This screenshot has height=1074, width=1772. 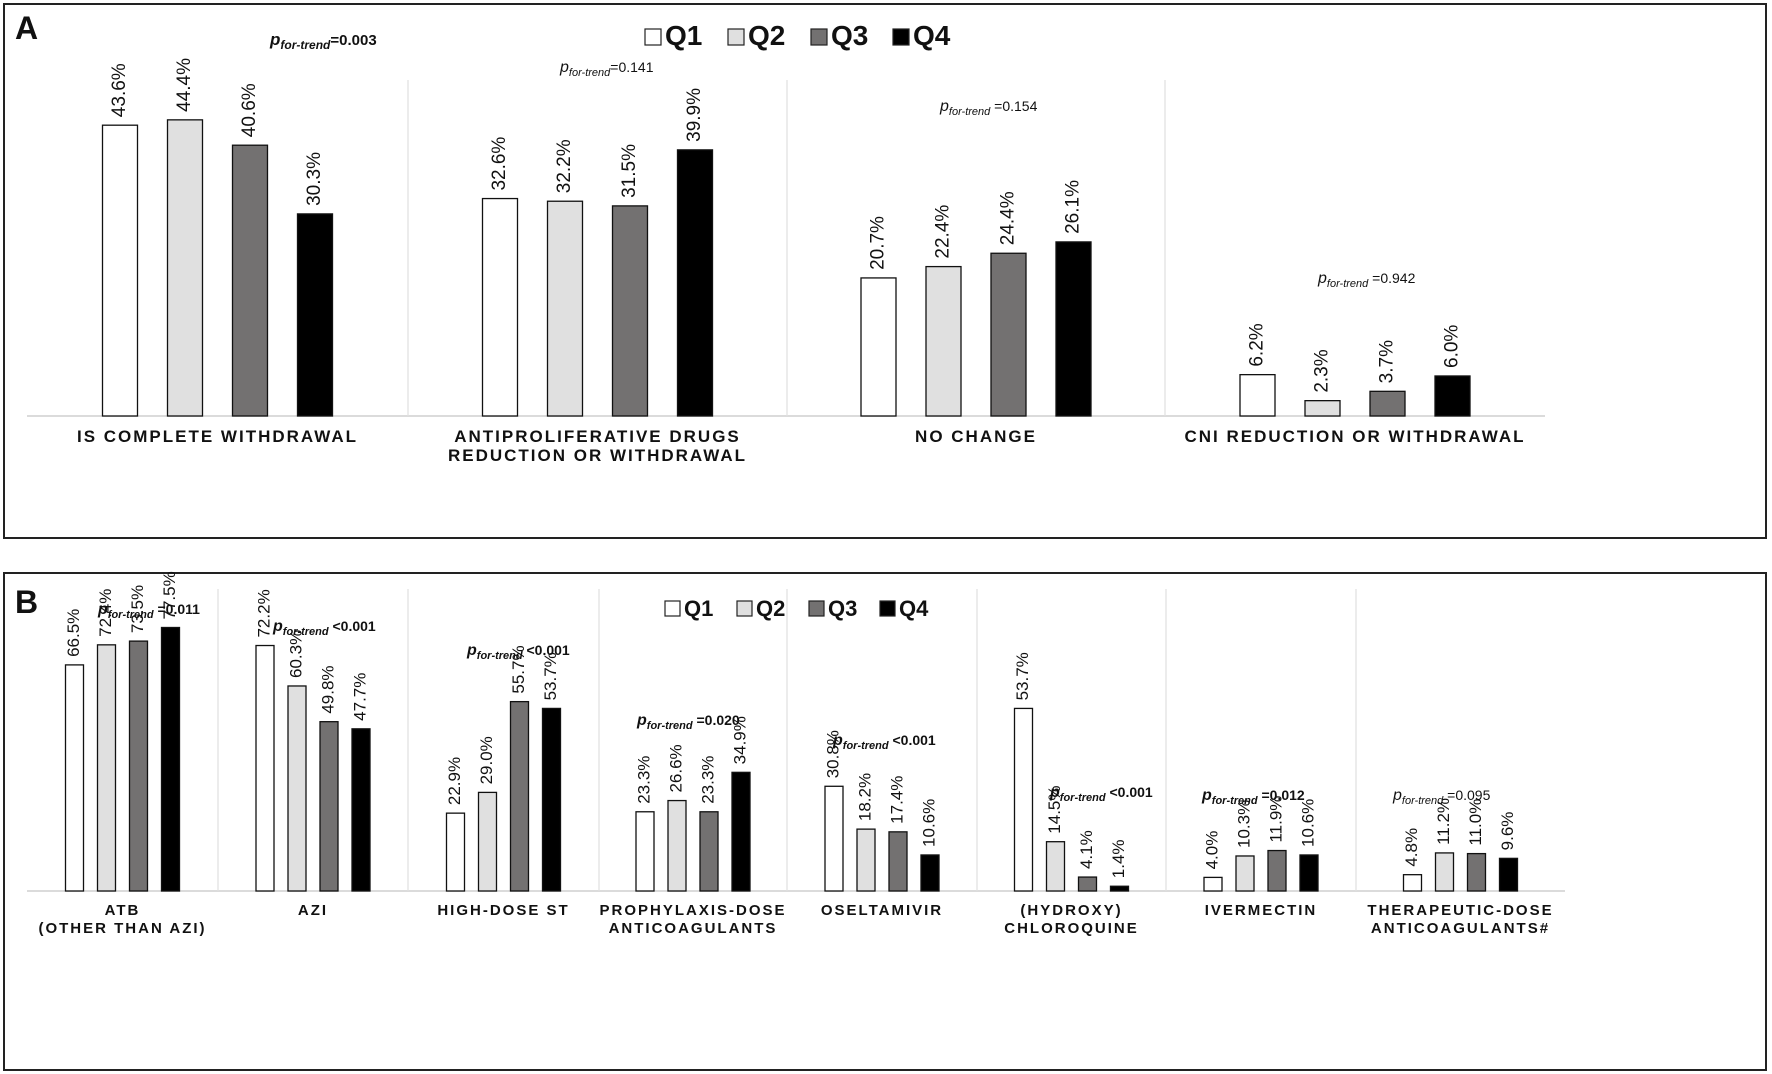 What do you see at coordinates (73, 633) in the screenshot?
I see `value-label-q1-cat-0: 66.5%` at bounding box center [73, 633].